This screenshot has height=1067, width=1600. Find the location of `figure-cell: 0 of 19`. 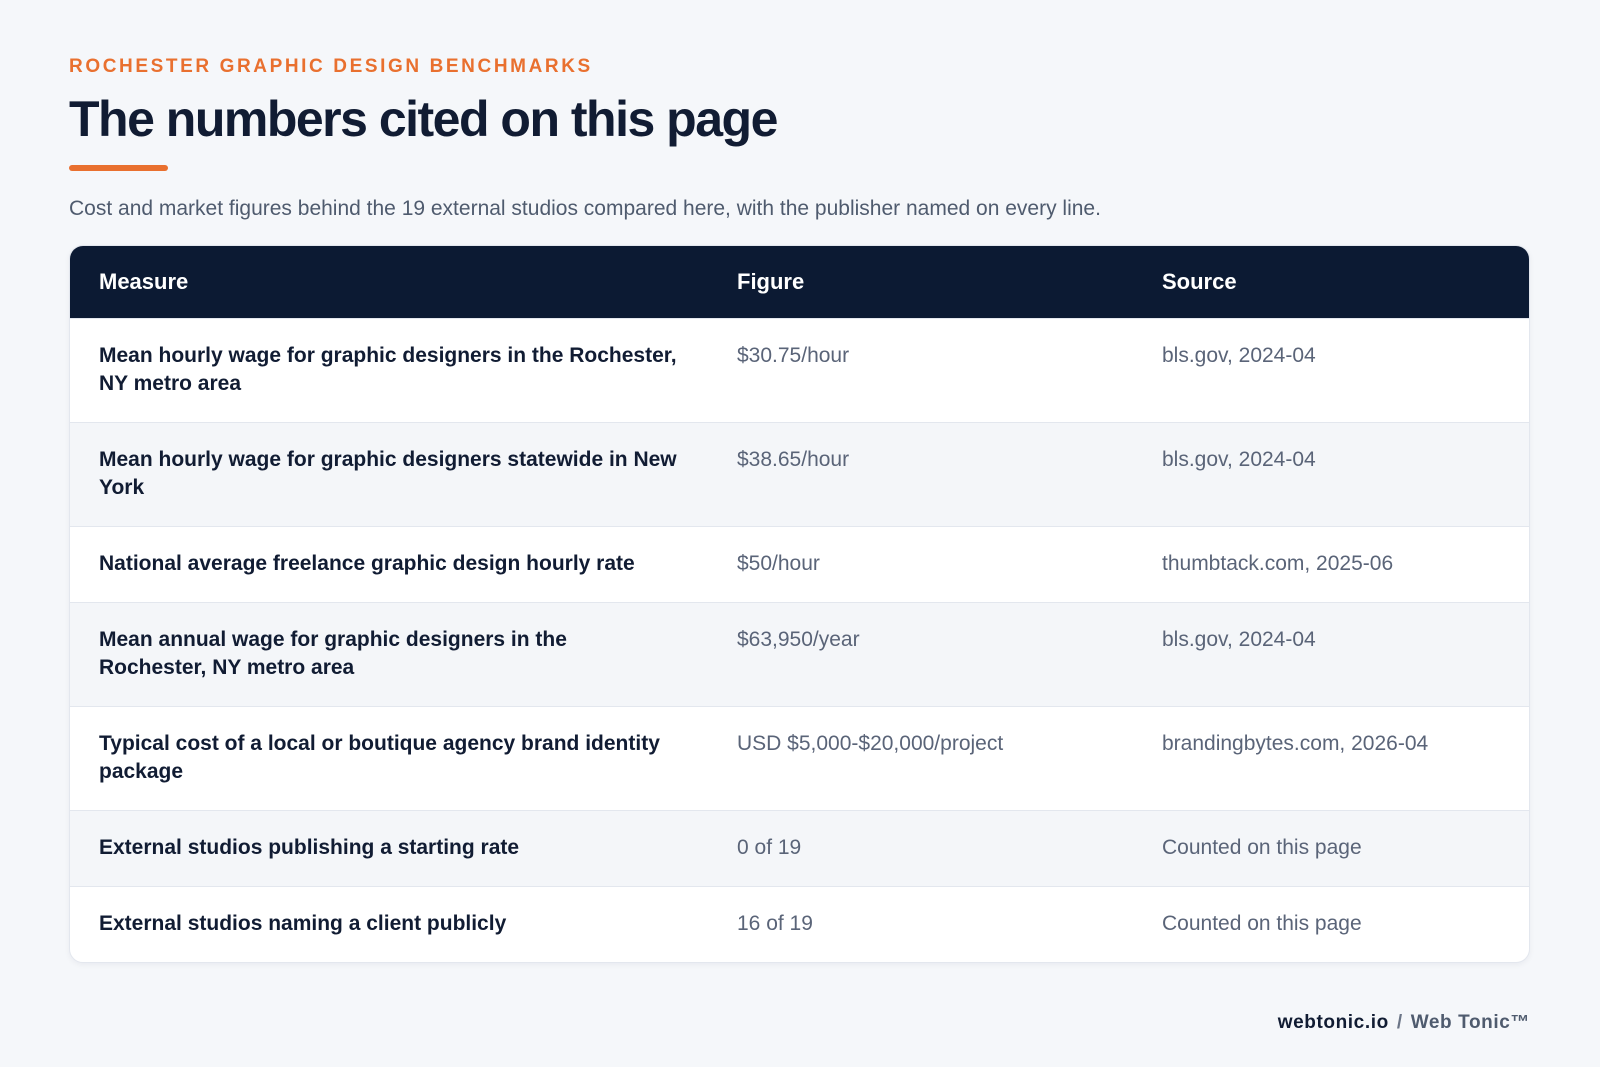

figure-cell: 0 of 19 is located at coordinates (920, 848).